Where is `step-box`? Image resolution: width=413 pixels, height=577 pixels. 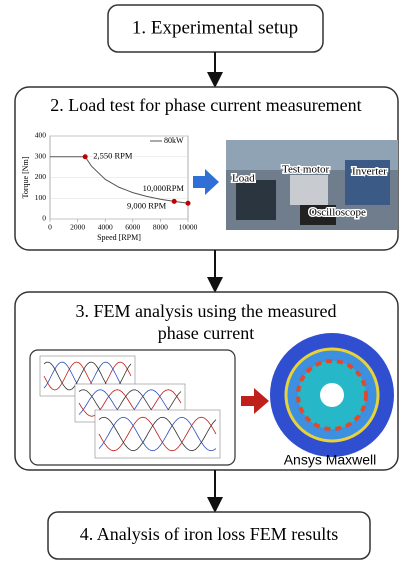
step-box is located at coordinates (209, 535).